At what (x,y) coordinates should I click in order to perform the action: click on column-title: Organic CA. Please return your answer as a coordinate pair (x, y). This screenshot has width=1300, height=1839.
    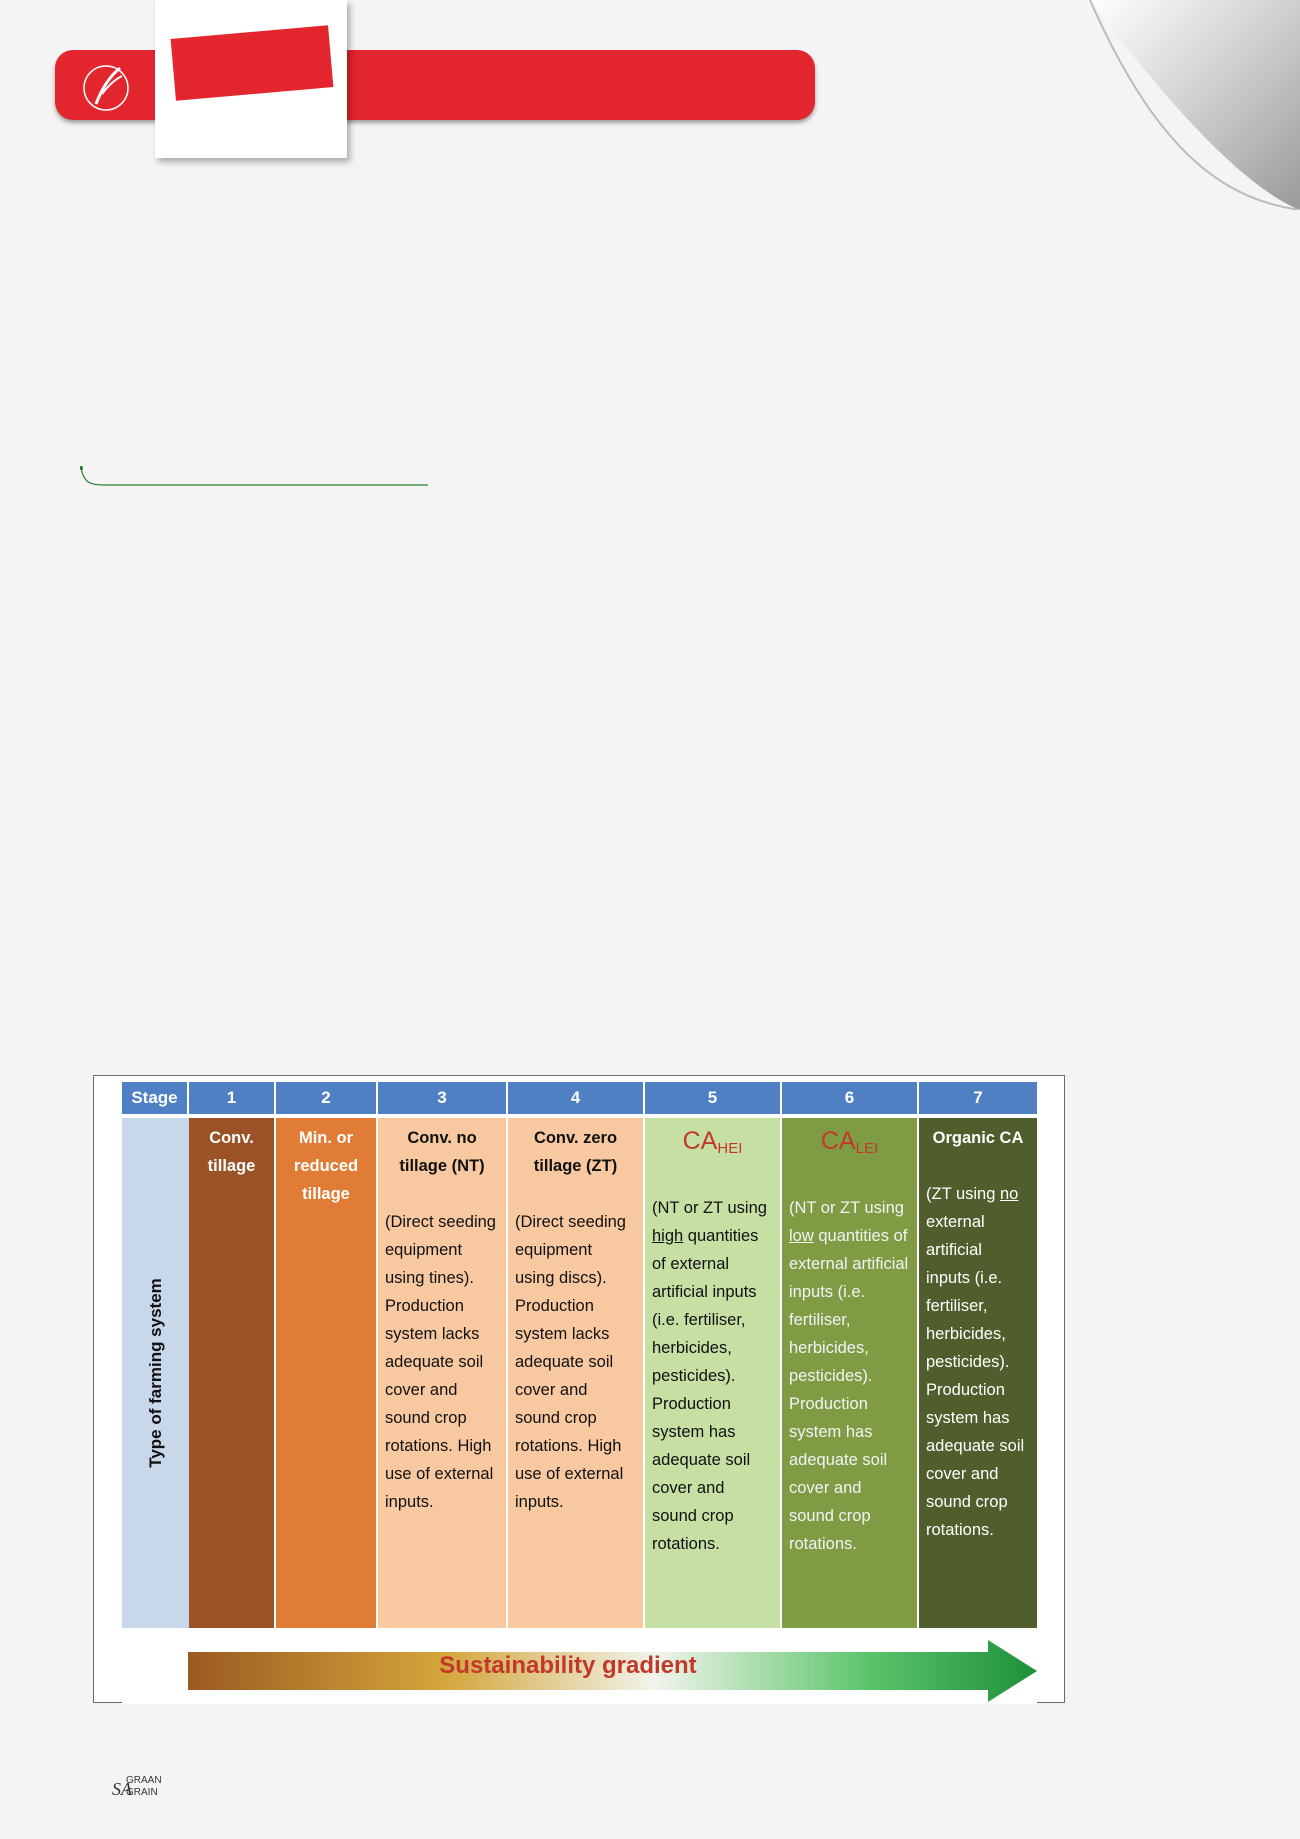
    Looking at the image, I should click on (978, 1138).